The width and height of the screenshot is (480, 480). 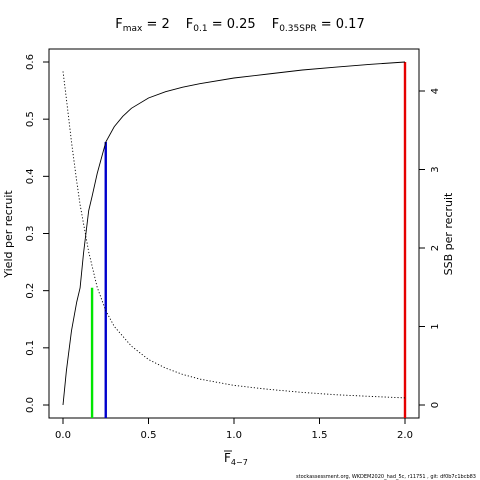 I want to click on y-tick-label: 0.3, so click(x=30, y=234).